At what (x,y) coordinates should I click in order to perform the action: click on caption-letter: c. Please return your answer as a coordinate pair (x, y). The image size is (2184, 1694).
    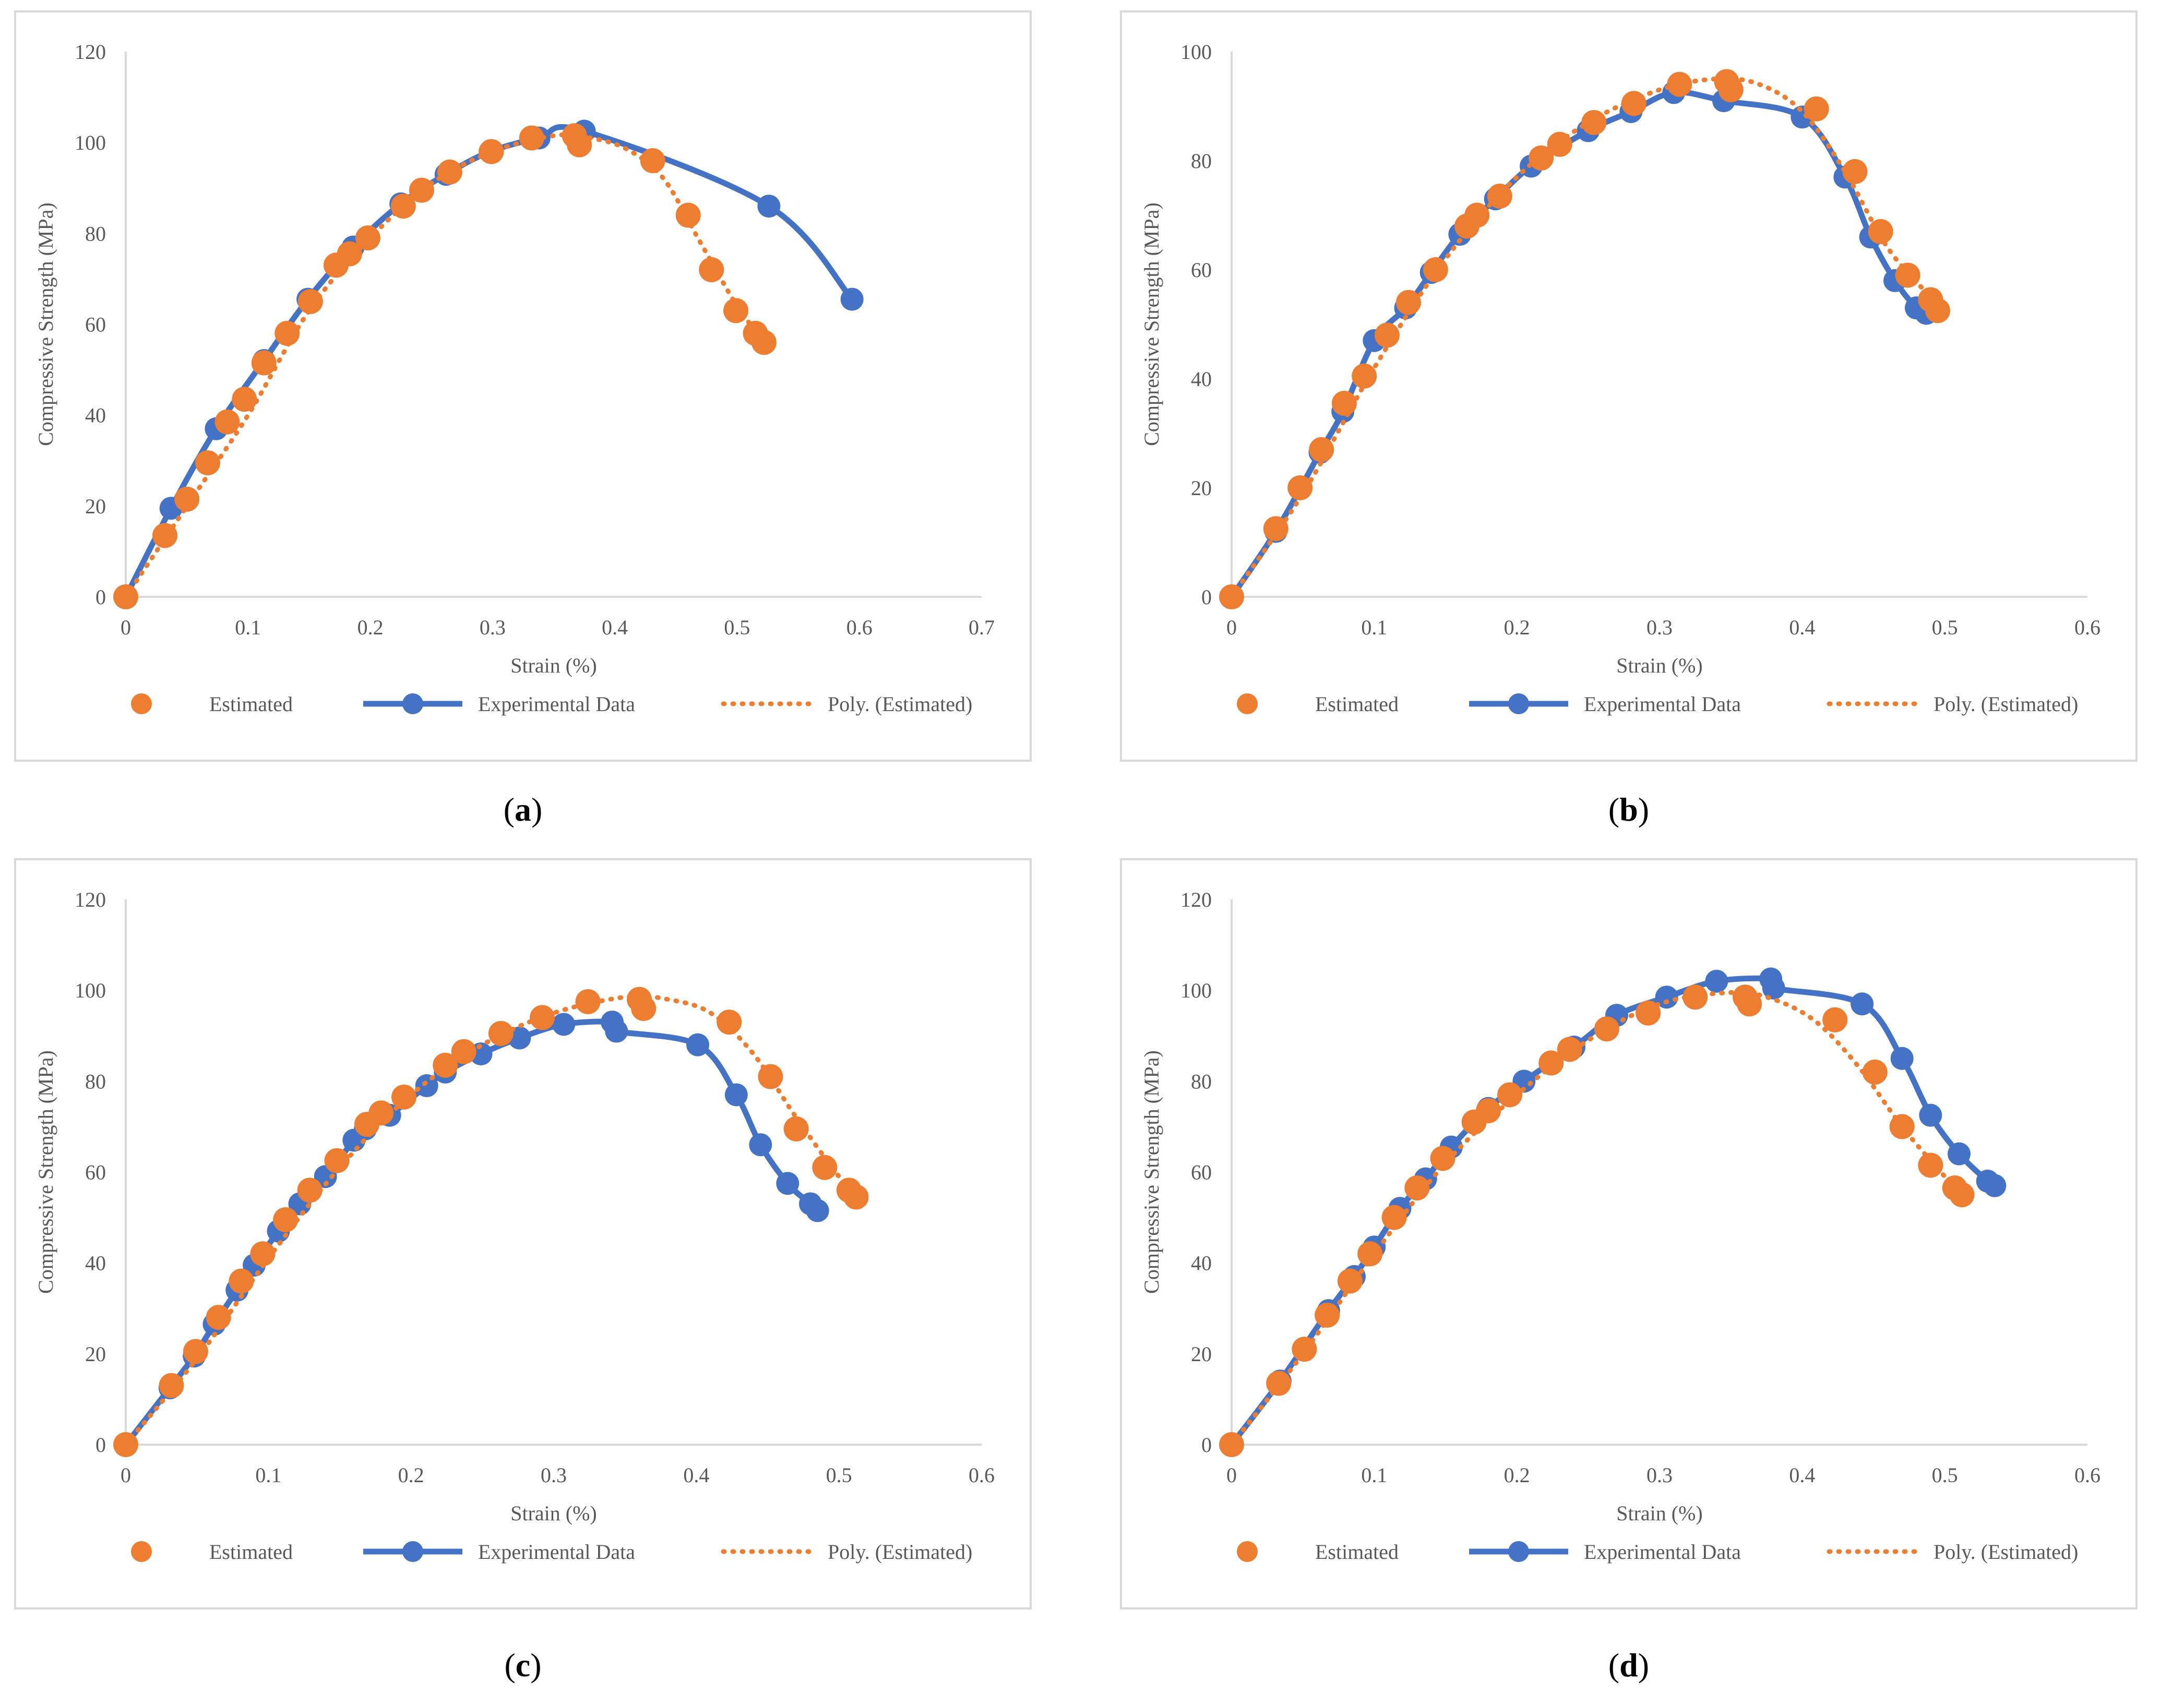
    Looking at the image, I should click on (523, 1665).